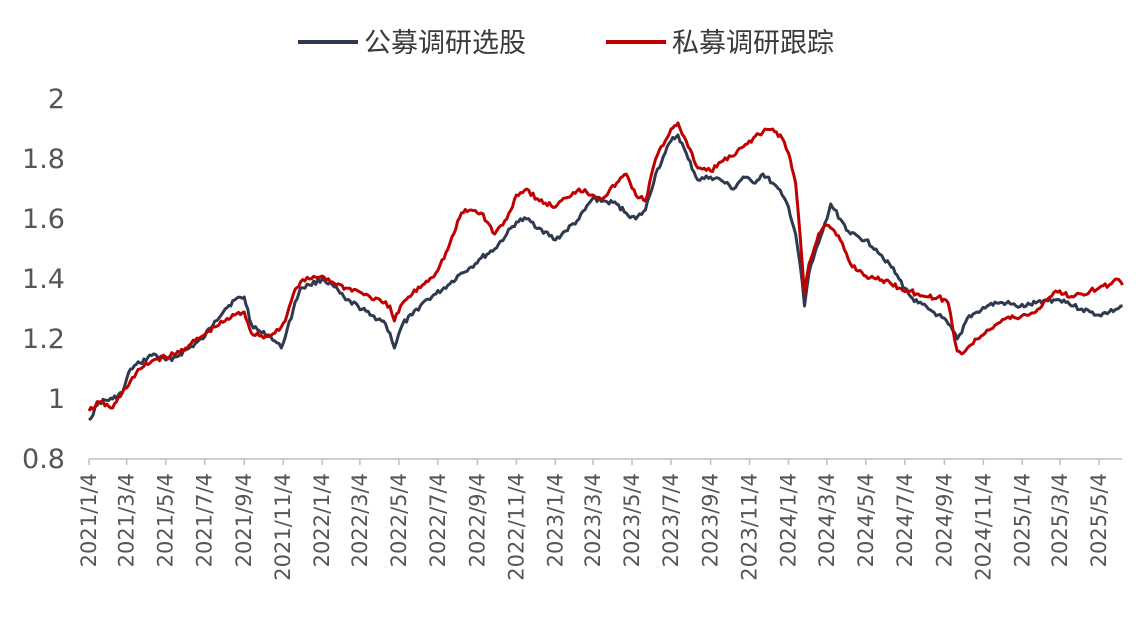  What do you see at coordinates (56, 99) in the screenshot?
I see `y-tick-label: 2` at bounding box center [56, 99].